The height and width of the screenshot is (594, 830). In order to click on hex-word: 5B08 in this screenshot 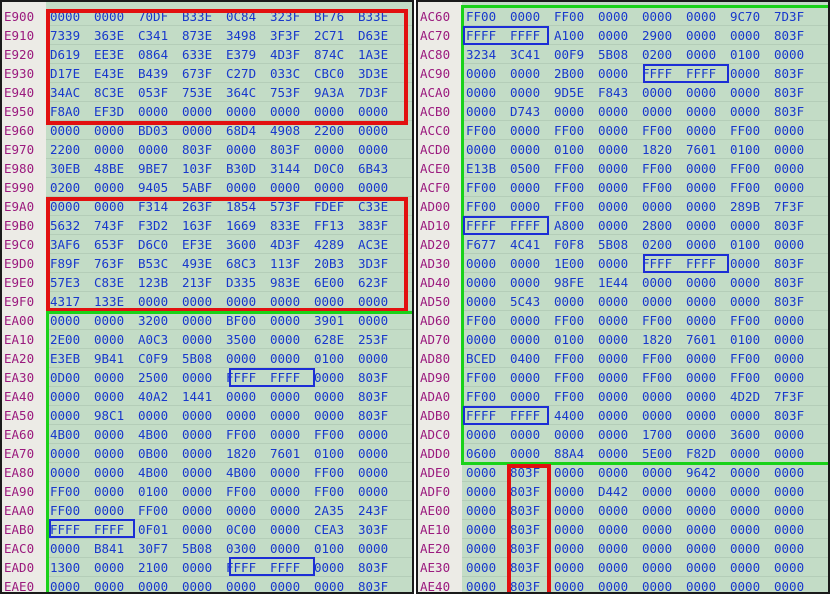, I will do `click(613, 244)`.